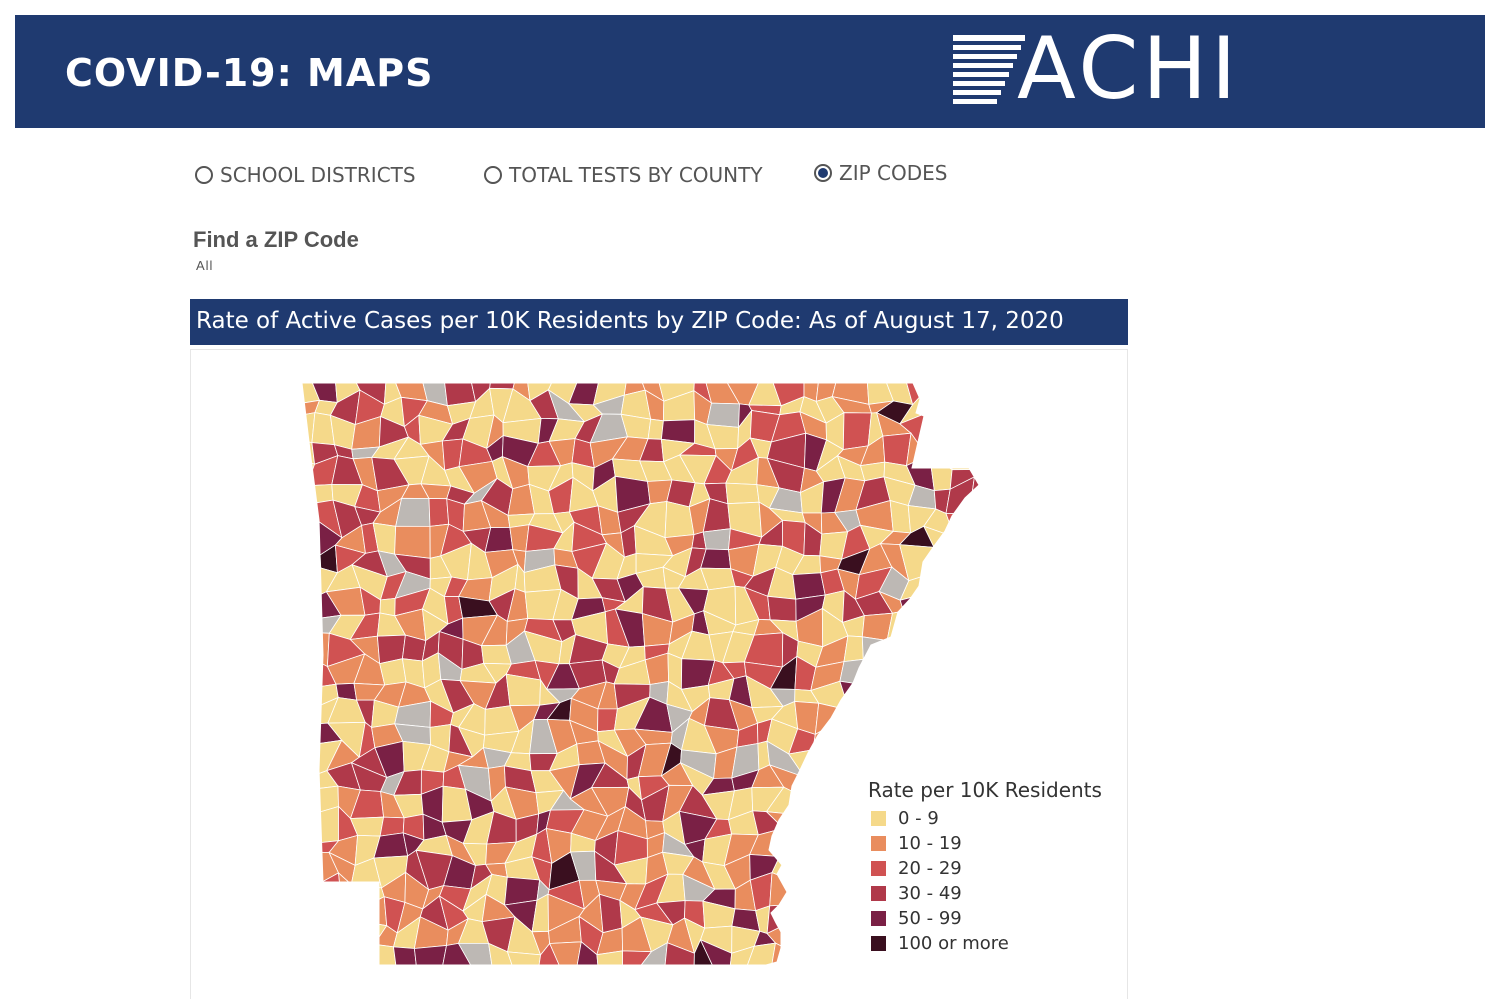 The height and width of the screenshot is (999, 1499). What do you see at coordinates (205, 265) in the screenshot?
I see `zip-filter-value: All` at bounding box center [205, 265].